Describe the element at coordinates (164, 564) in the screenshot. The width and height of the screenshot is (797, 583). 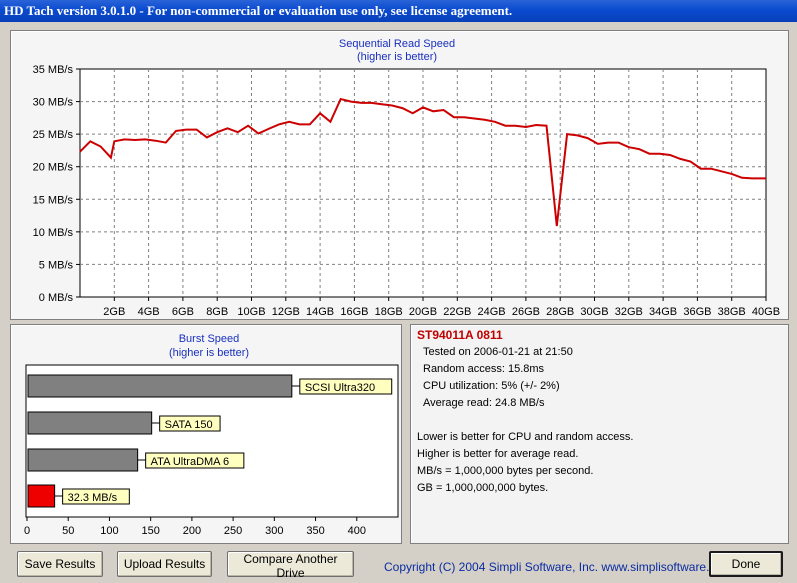
I see `upload-results-button: Upload Results` at that location.